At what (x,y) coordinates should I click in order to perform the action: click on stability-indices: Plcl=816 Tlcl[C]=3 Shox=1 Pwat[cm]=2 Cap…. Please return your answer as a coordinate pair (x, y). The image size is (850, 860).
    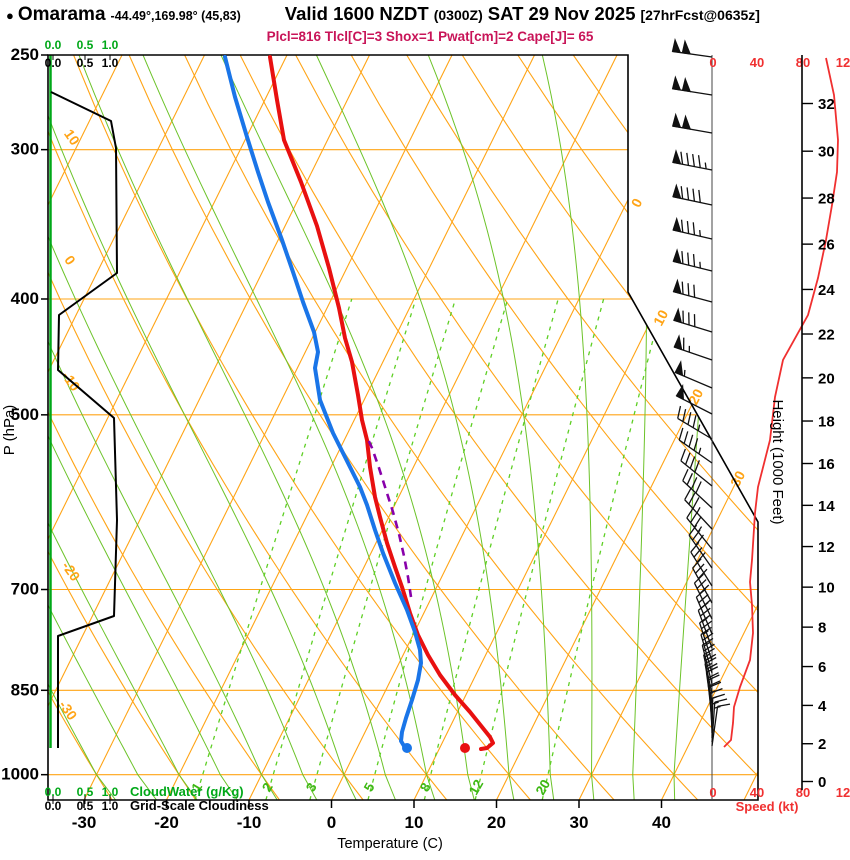
    Looking at the image, I should click on (430, 36).